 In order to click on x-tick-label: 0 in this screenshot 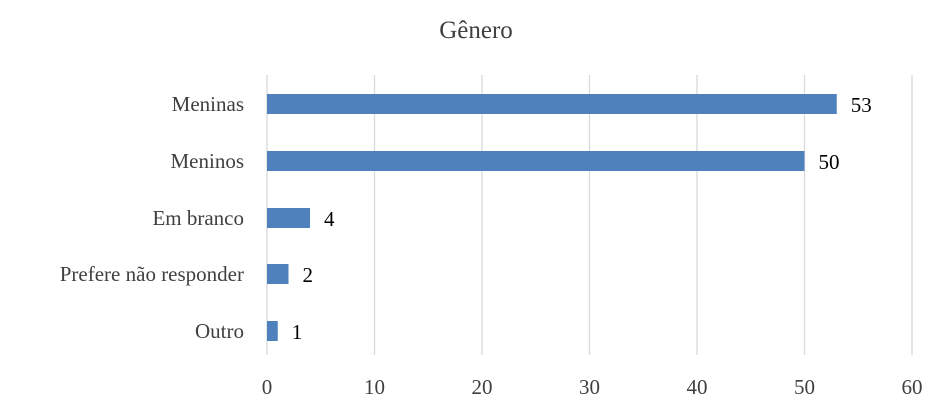, I will do `click(267, 387)`.